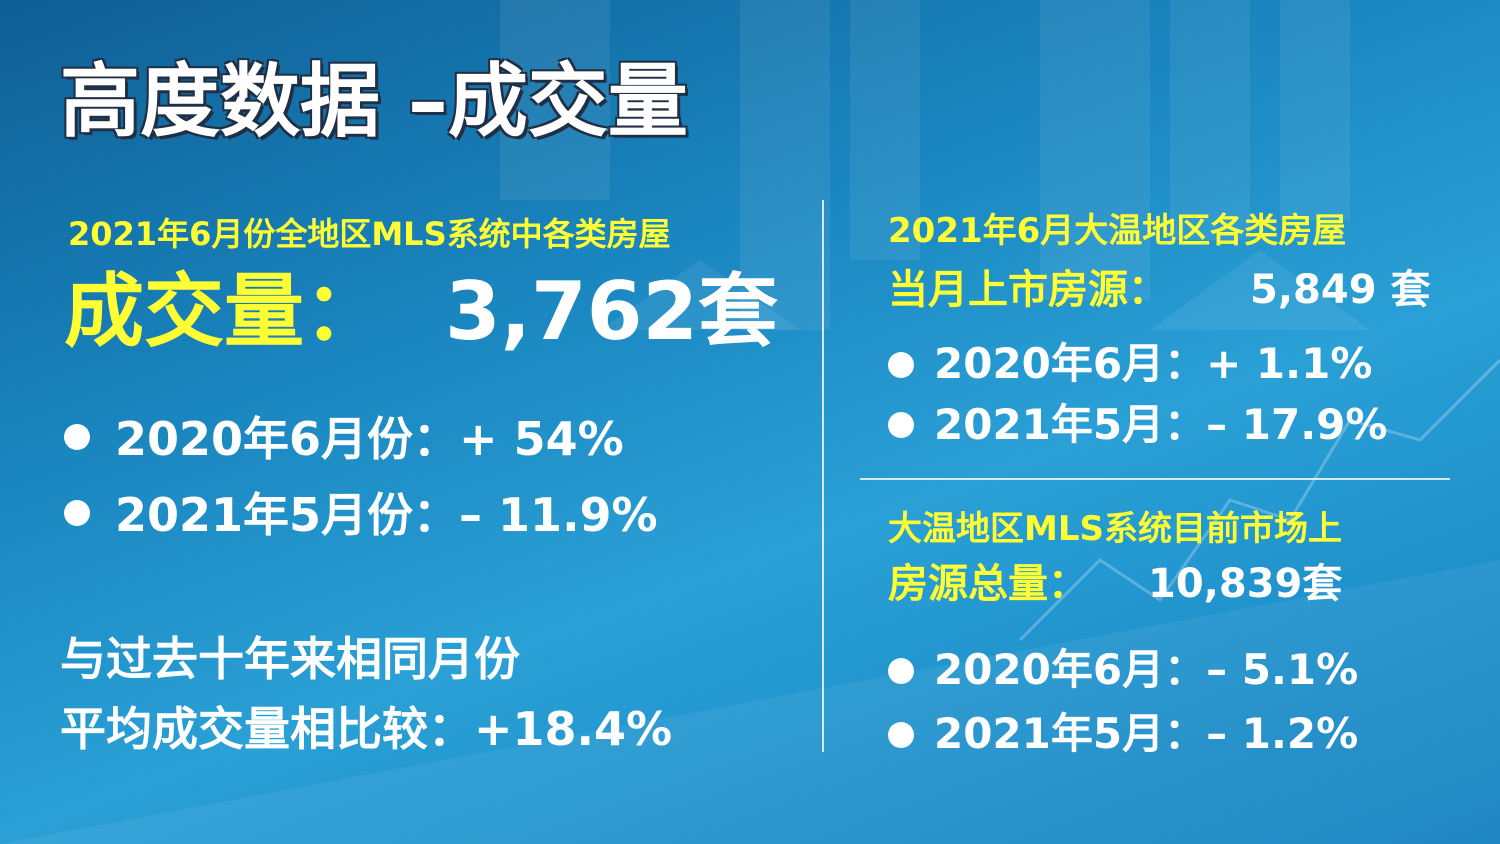 The width and height of the screenshot is (1500, 844). Describe the element at coordinates (1340, 290) in the screenshot. I see `right-value: 5,849 套` at that location.